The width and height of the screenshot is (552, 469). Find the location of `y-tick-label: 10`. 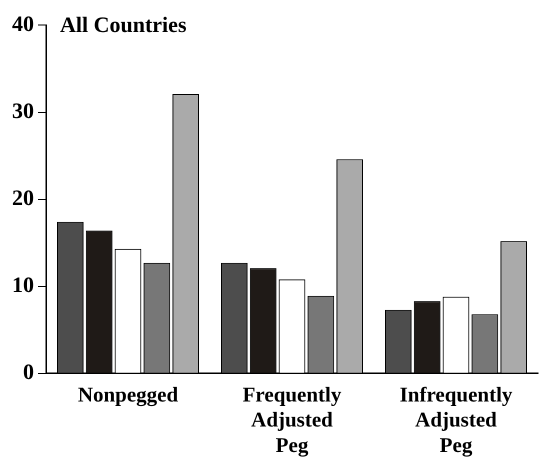

y-tick-label: 10 is located at coordinates (23, 285).